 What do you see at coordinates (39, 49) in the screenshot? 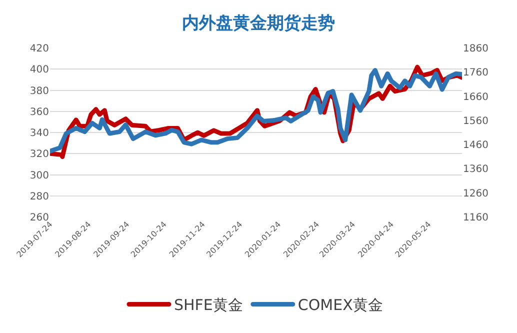
I see `y-tick-label: 420` at bounding box center [39, 49].